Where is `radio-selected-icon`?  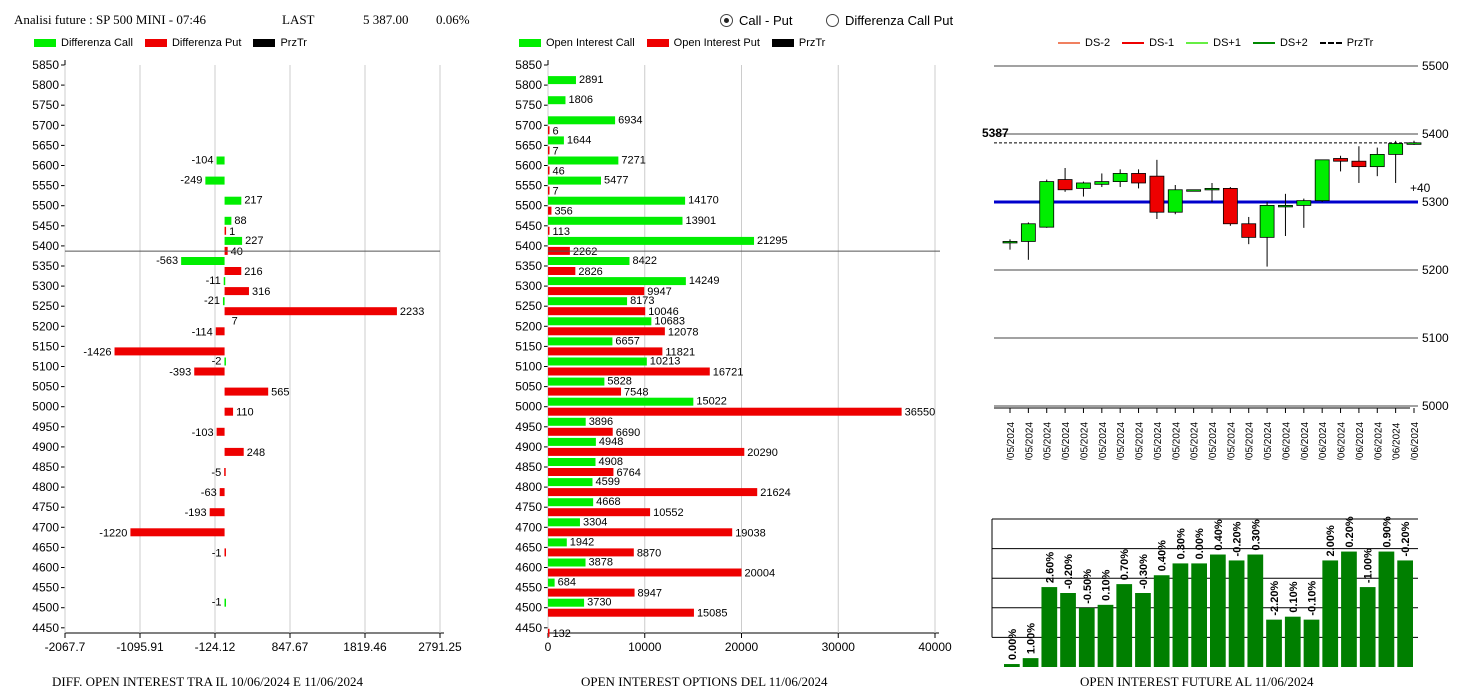
radio-selected-icon is located at coordinates (726, 20).